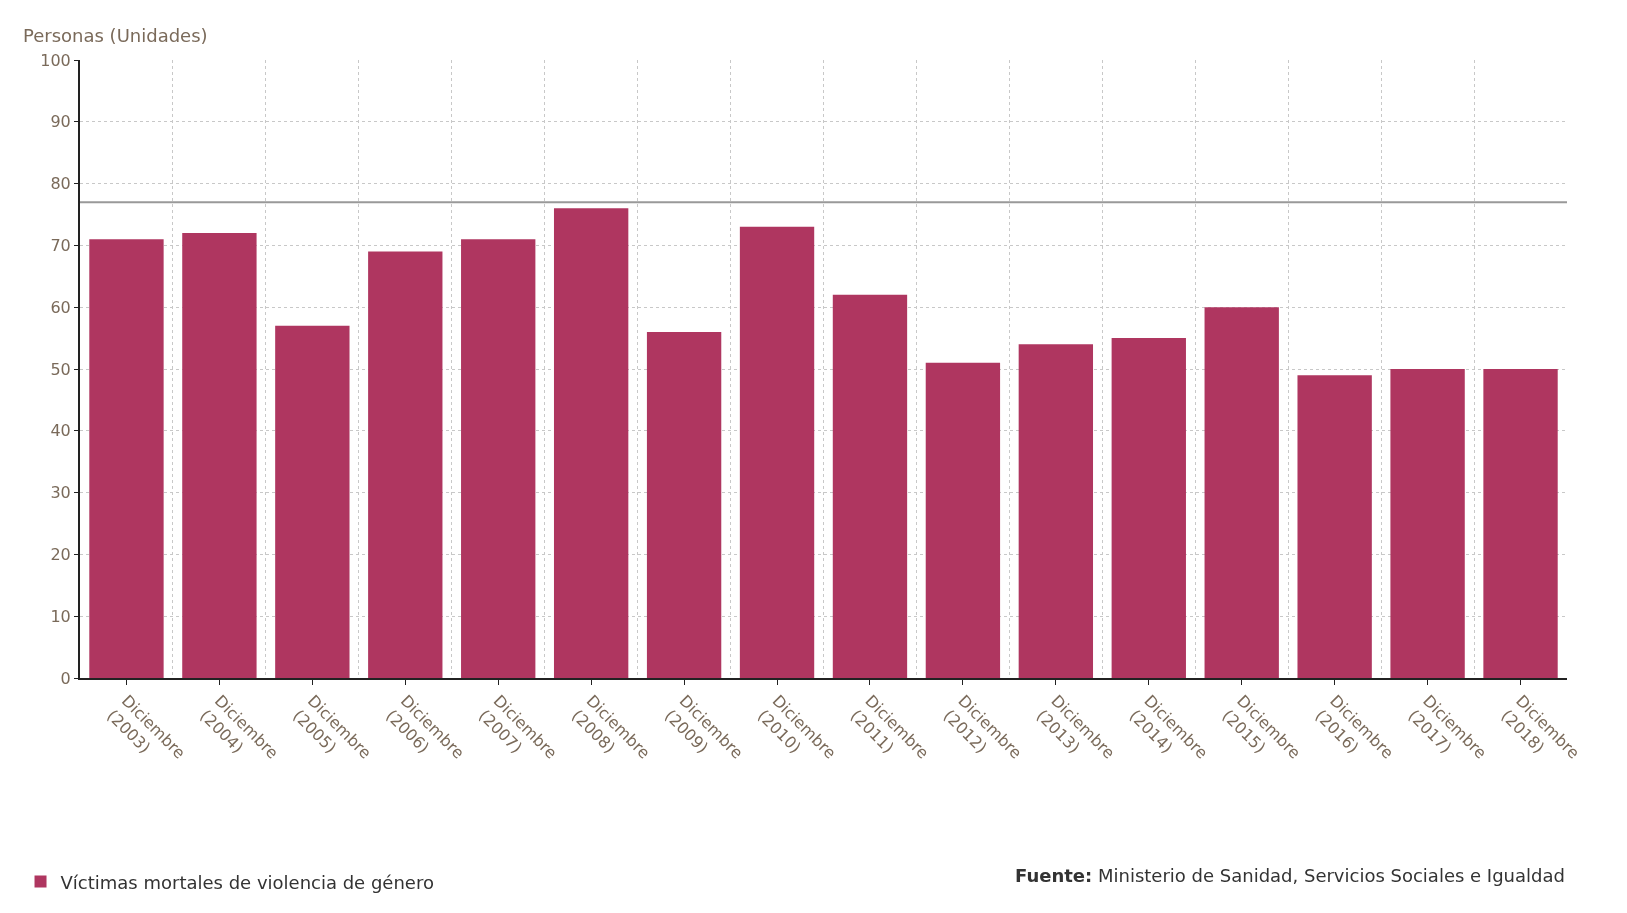  I want to click on y-tick-label: 60, so click(60, 307).